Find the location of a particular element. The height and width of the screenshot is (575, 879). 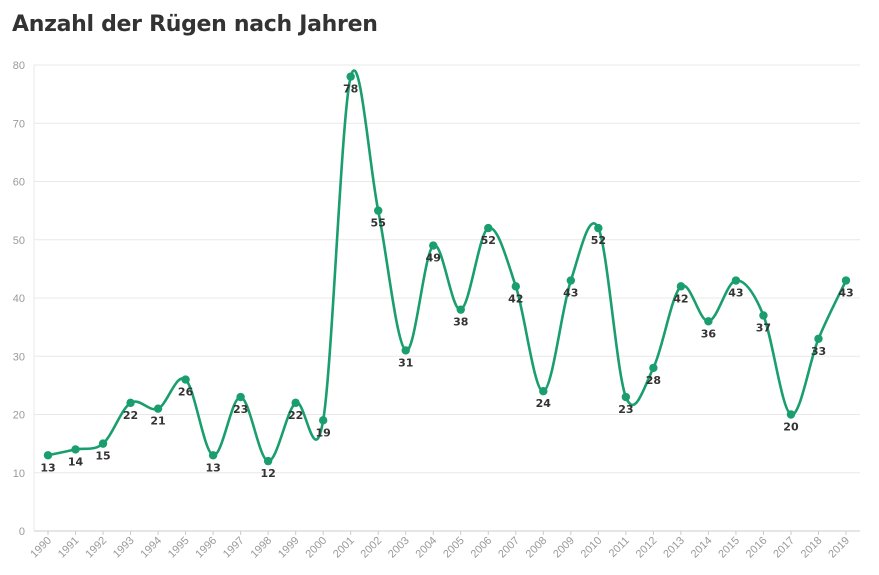

x-tick-label: 1996 is located at coordinates (206, 548).